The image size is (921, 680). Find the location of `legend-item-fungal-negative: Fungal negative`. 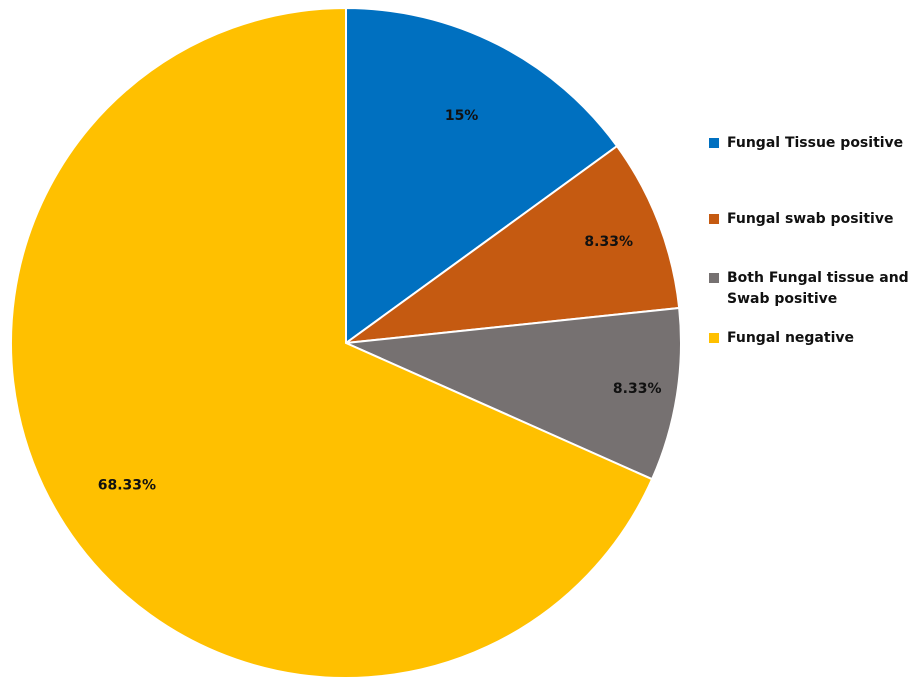

legend-item-fungal-negative: Fungal negative is located at coordinates (815, 338).